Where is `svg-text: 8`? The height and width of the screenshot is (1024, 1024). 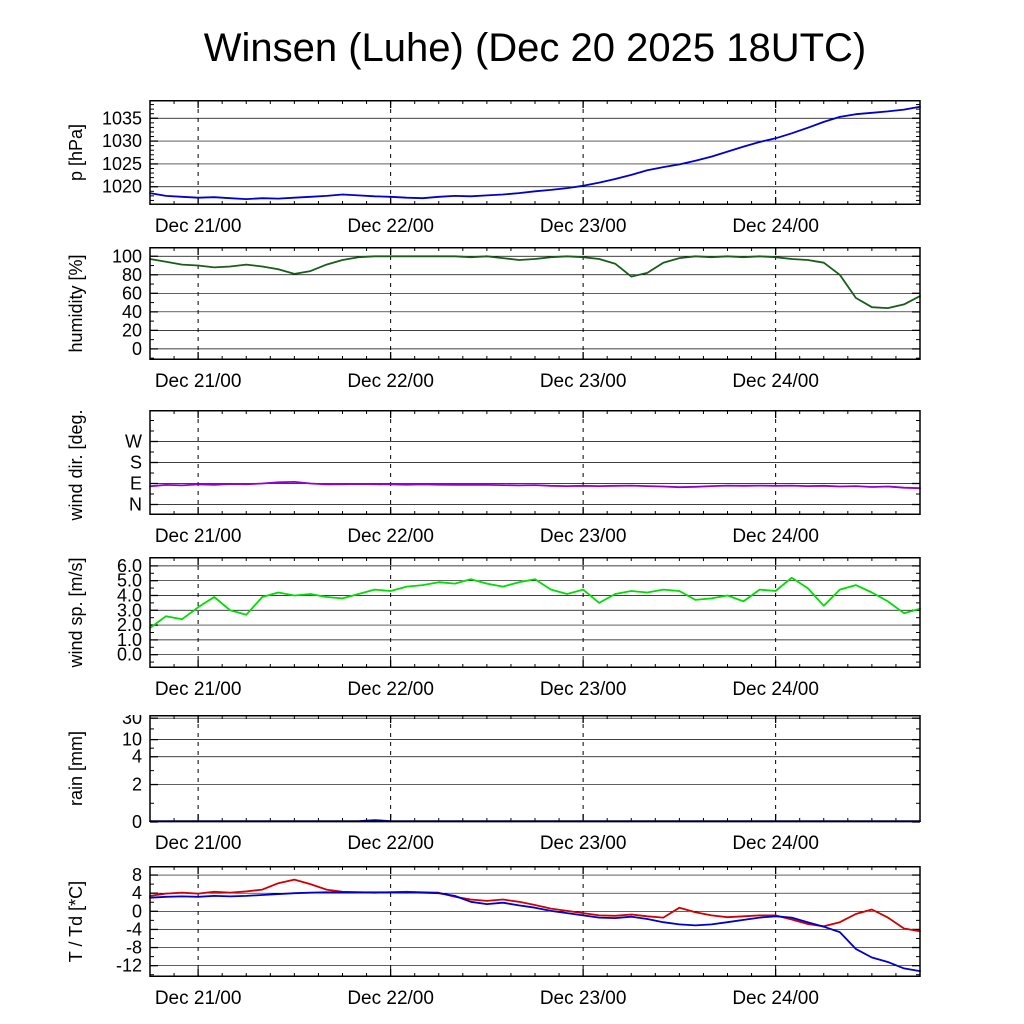
svg-text: 8 is located at coordinates (137, 875).